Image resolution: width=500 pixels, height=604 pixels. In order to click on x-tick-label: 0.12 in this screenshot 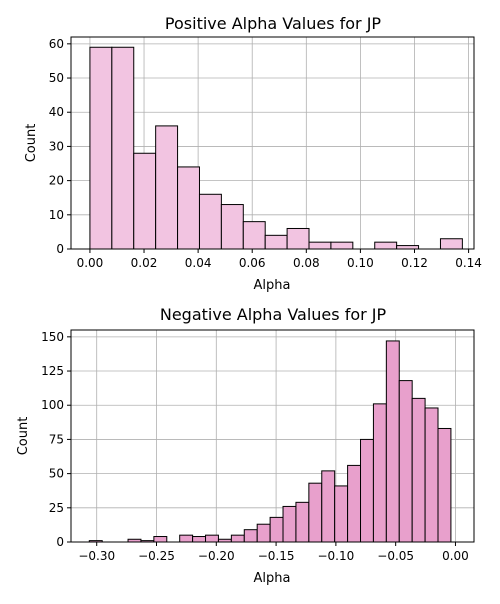, I will do `click(414, 263)`.